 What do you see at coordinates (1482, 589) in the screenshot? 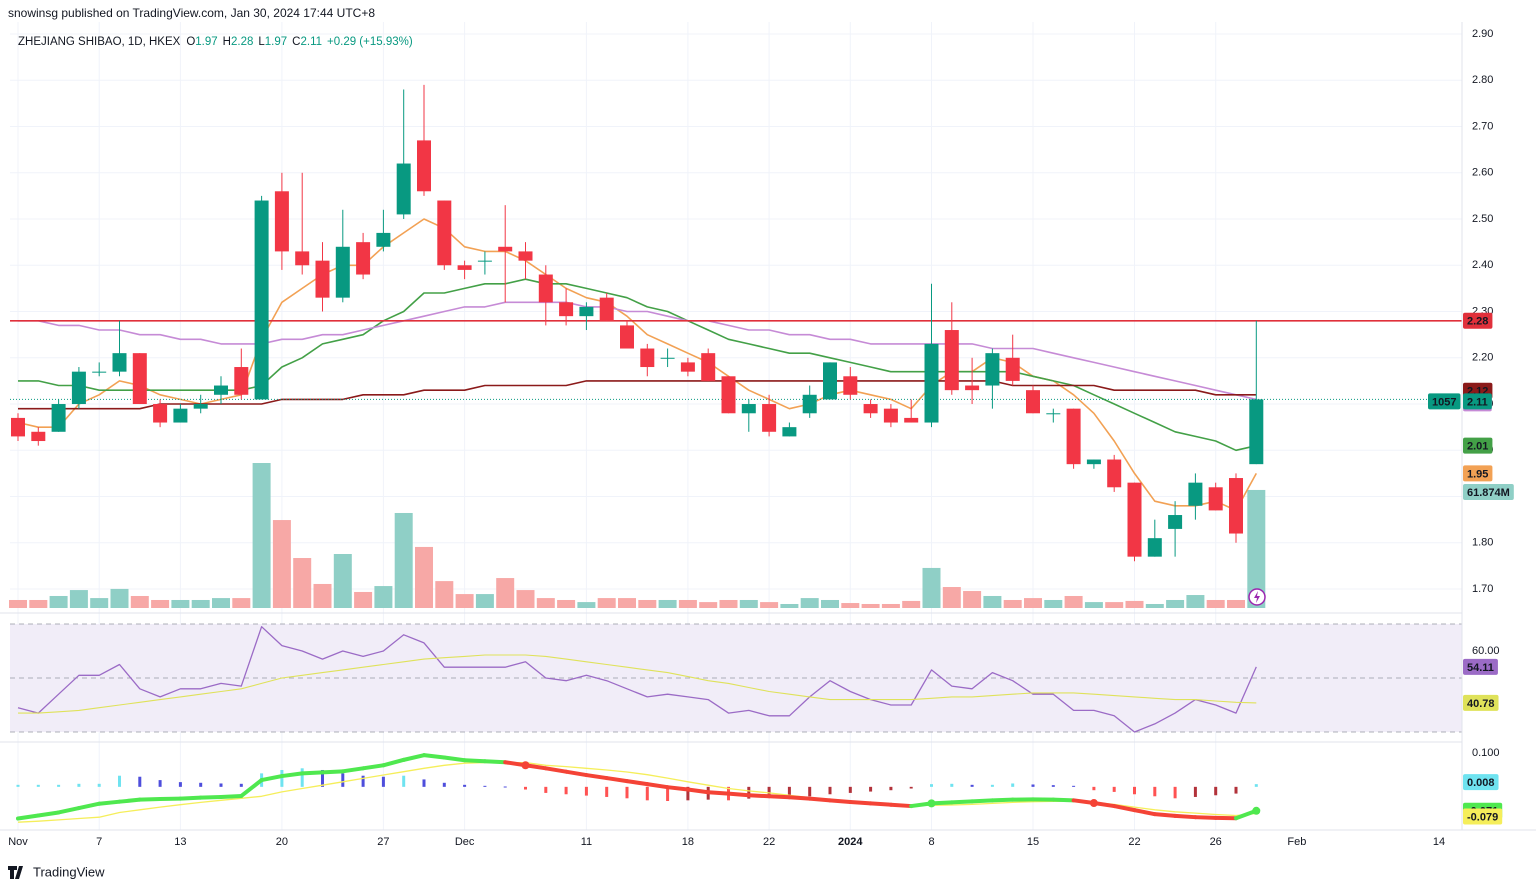
I see `y-tick-label: 1.70` at bounding box center [1482, 589].